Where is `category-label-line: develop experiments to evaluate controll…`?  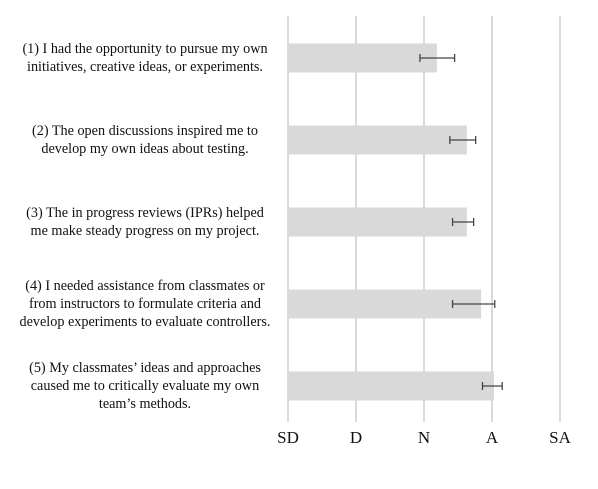 category-label-line: develop experiments to evaluate controll… is located at coordinates (145, 322).